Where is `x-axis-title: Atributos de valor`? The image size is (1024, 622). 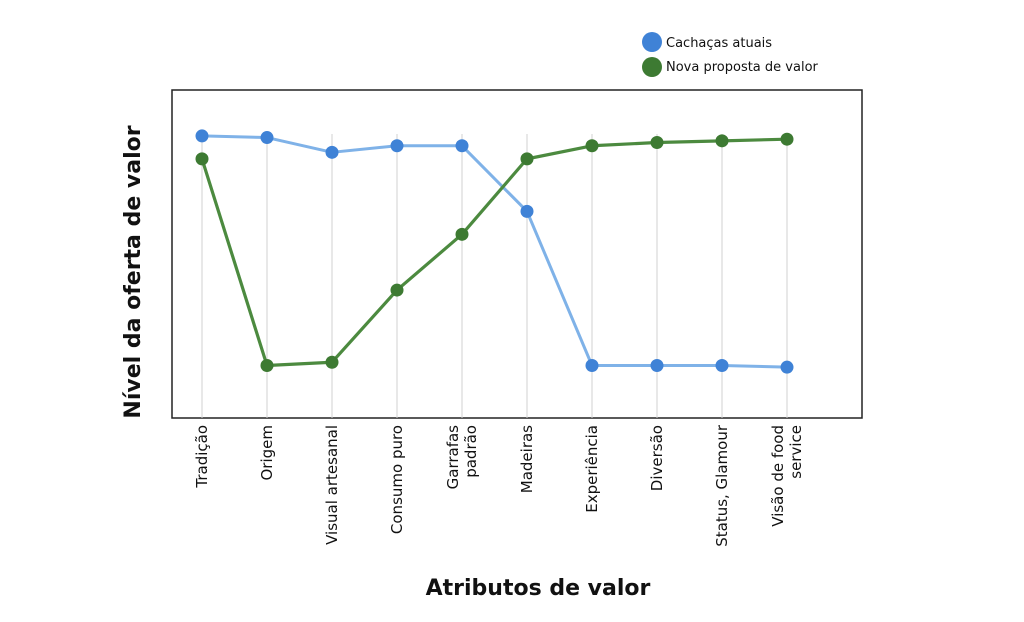
x-axis-title: Atributos de valor is located at coordinates (538, 588).